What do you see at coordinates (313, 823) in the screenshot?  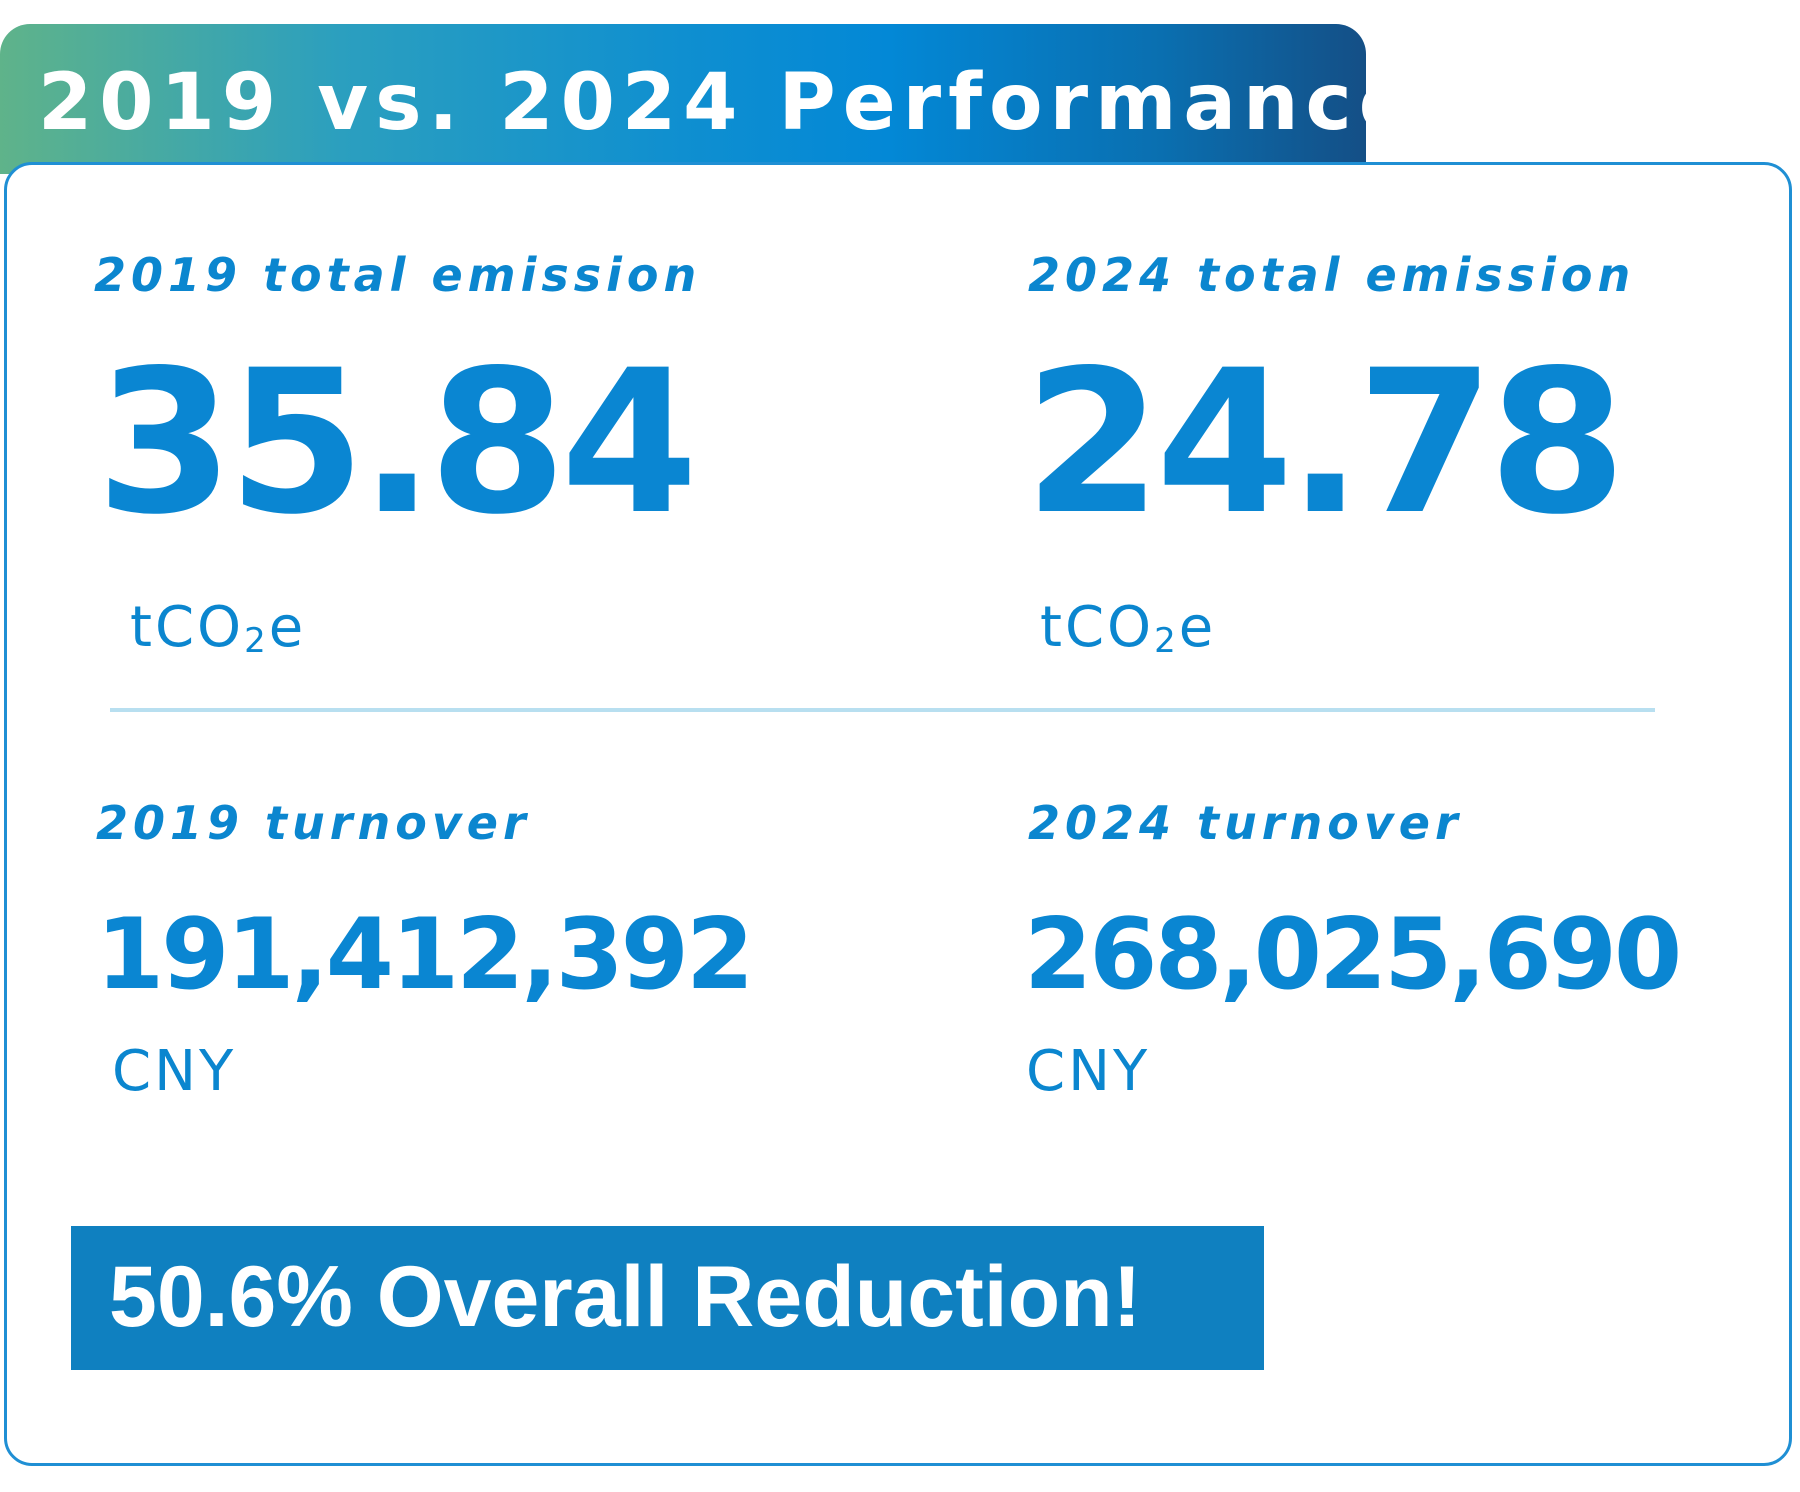 I see `turnover-2019-label: 2019 turnover` at bounding box center [313, 823].